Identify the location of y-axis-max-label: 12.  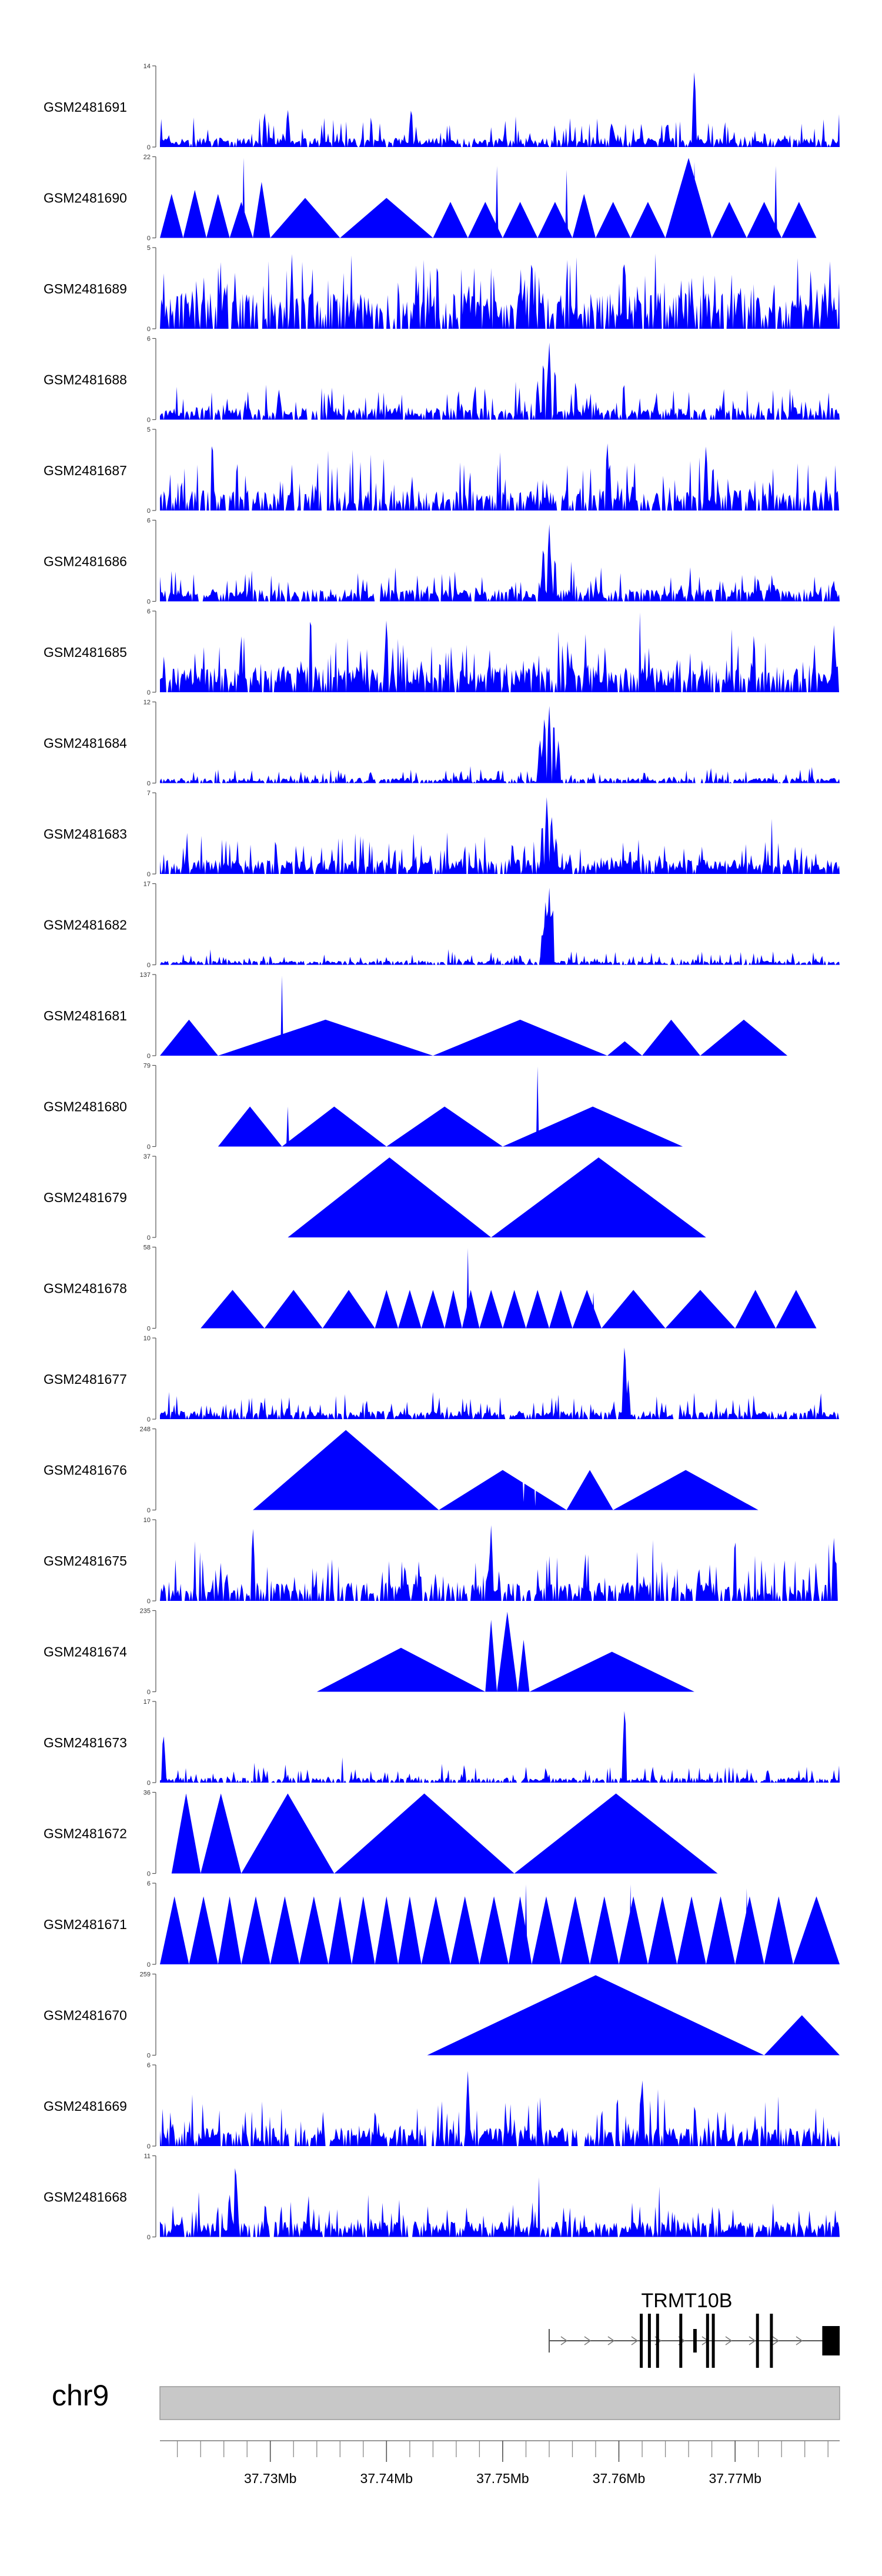
(147, 702).